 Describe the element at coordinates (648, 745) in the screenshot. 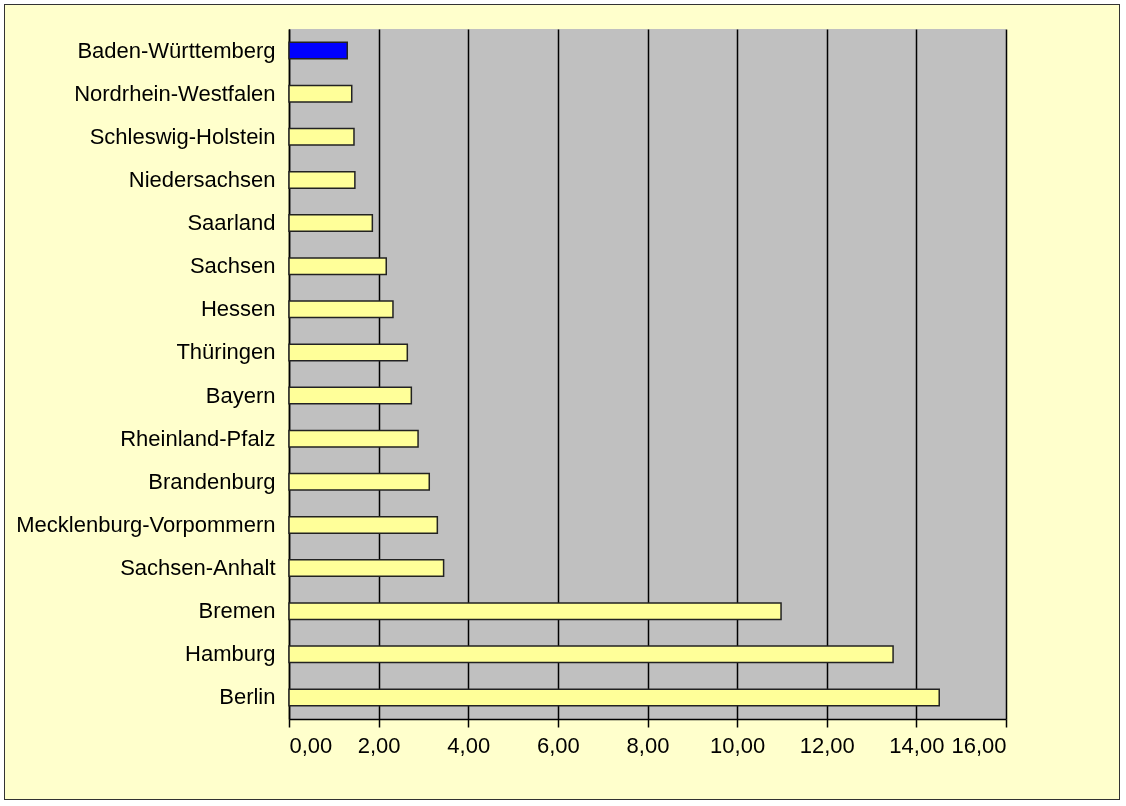

I see `x-tick-label: 8,00` at that location.